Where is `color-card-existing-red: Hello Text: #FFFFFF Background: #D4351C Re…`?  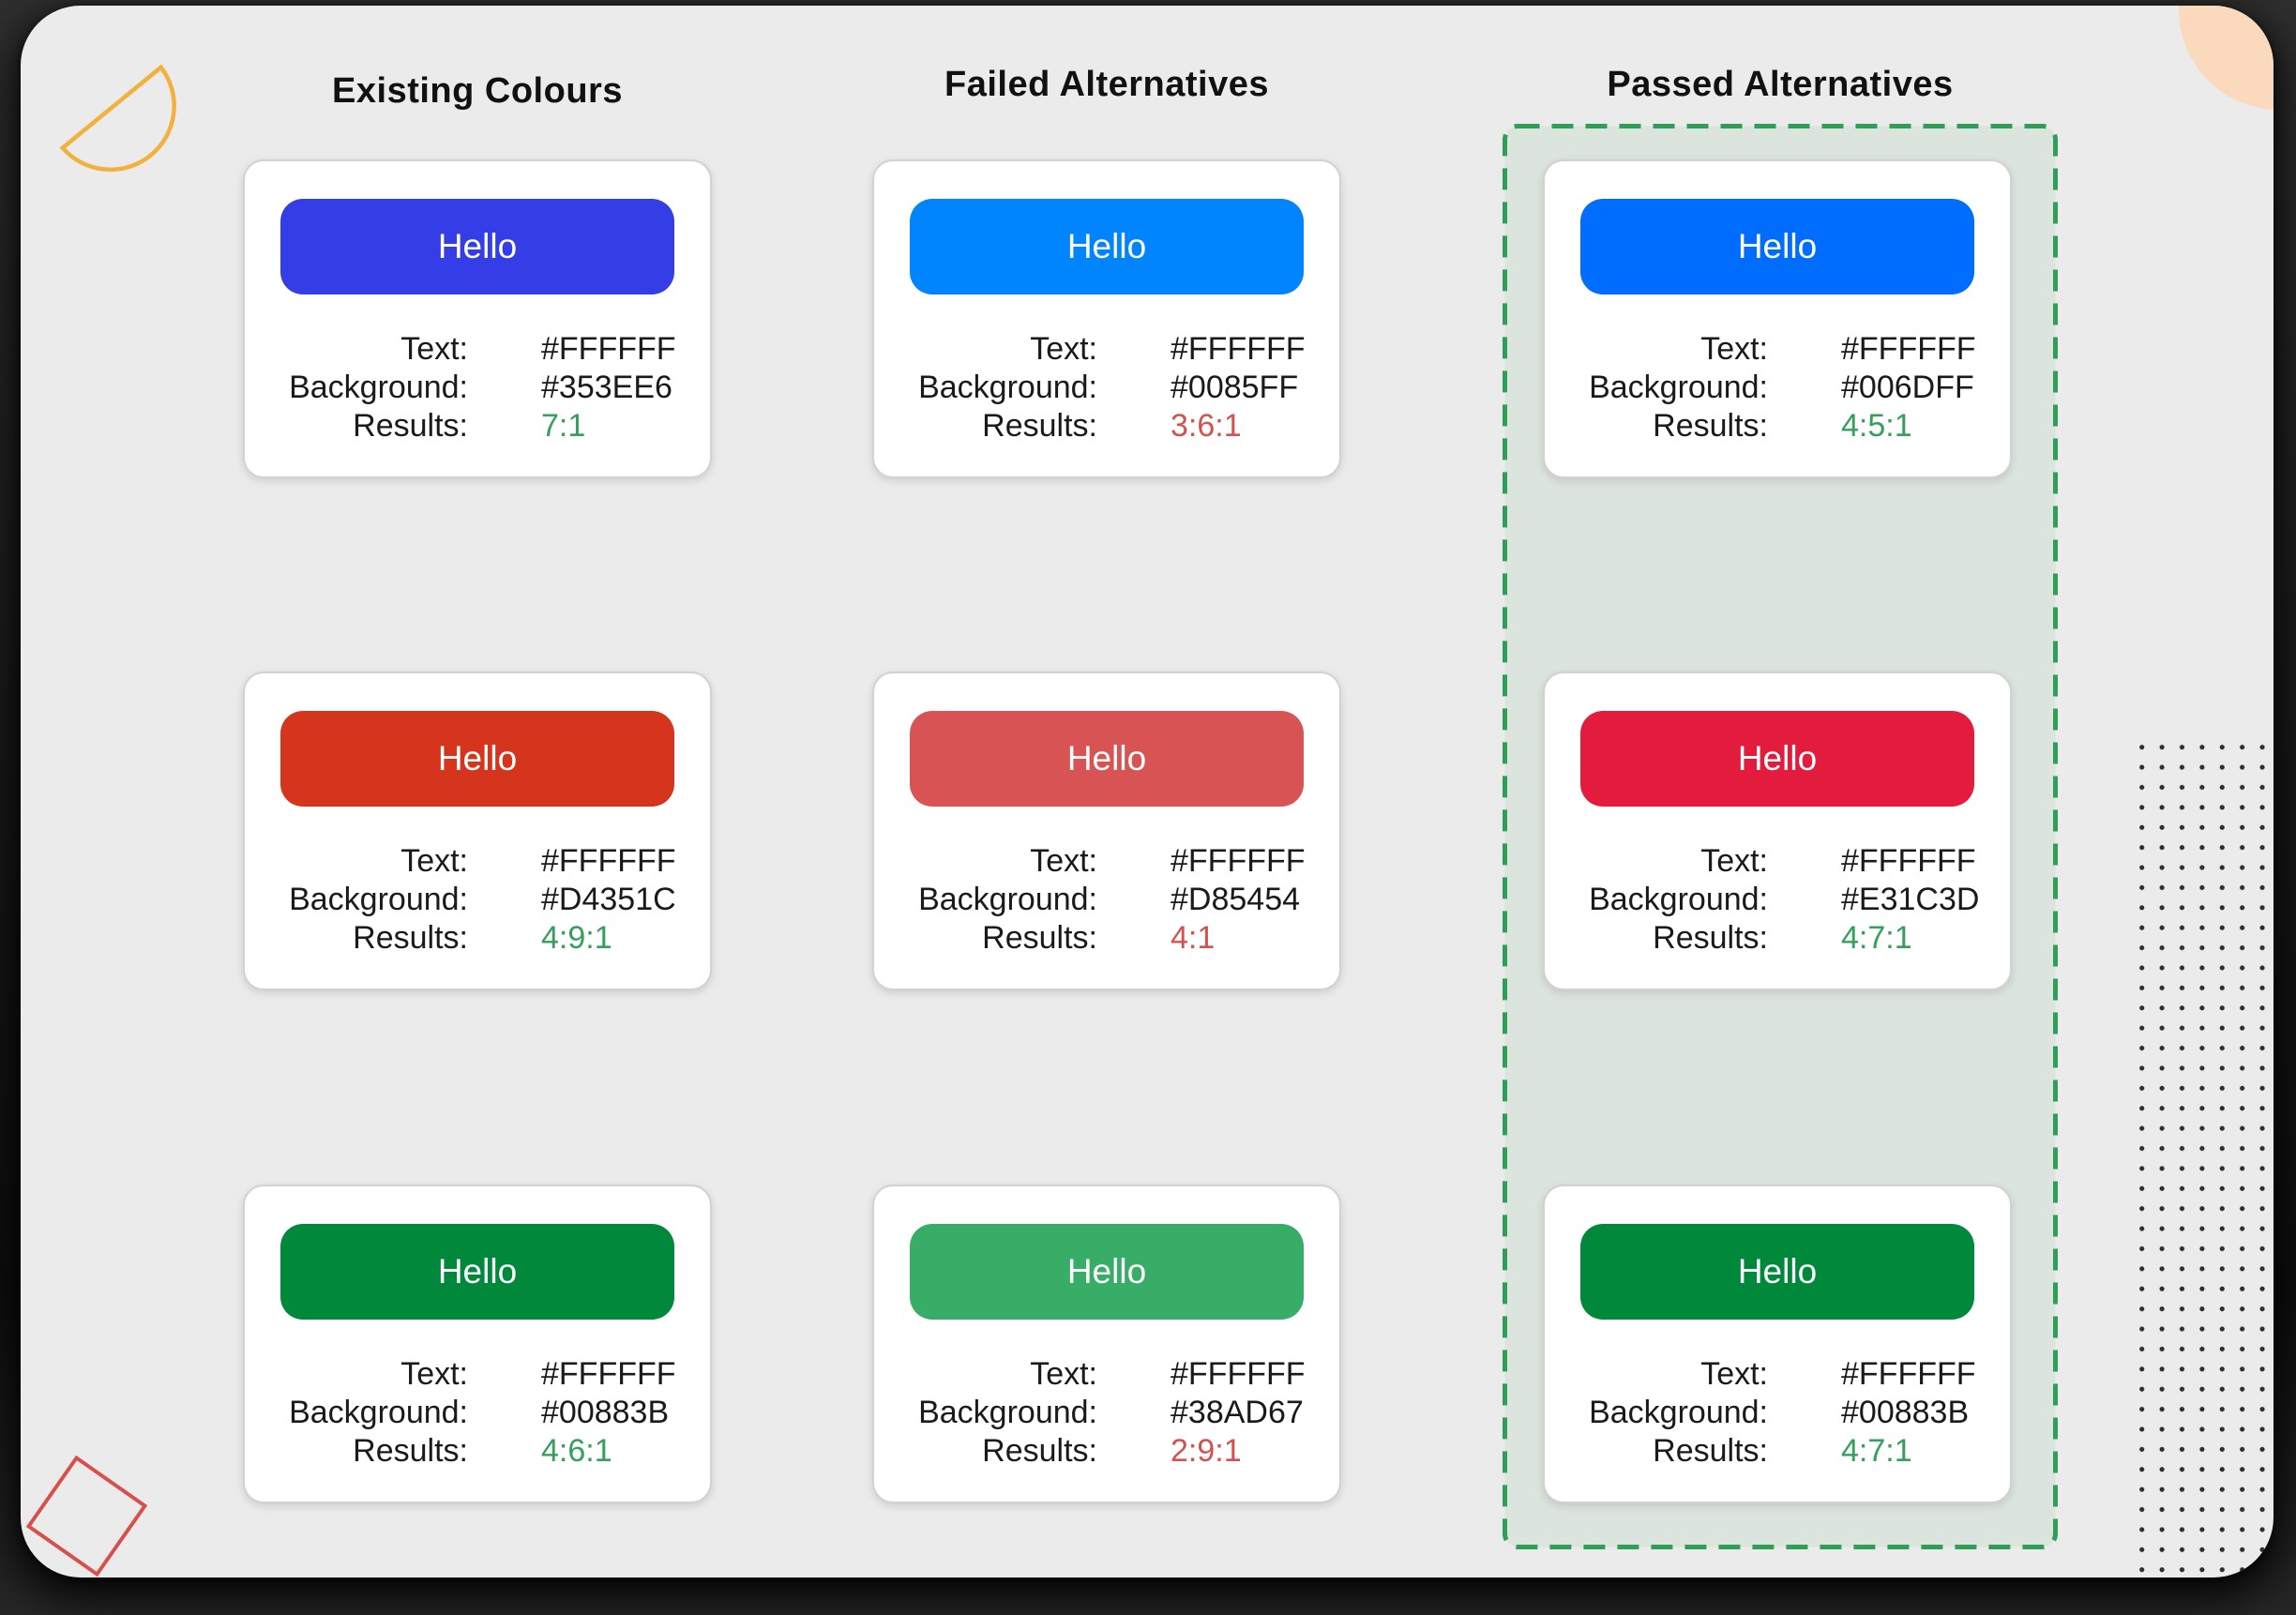 color-card-existing-red: Hello Text: #FFFFFF Background: #D4351C Re… is located at coordinates (477, 831).